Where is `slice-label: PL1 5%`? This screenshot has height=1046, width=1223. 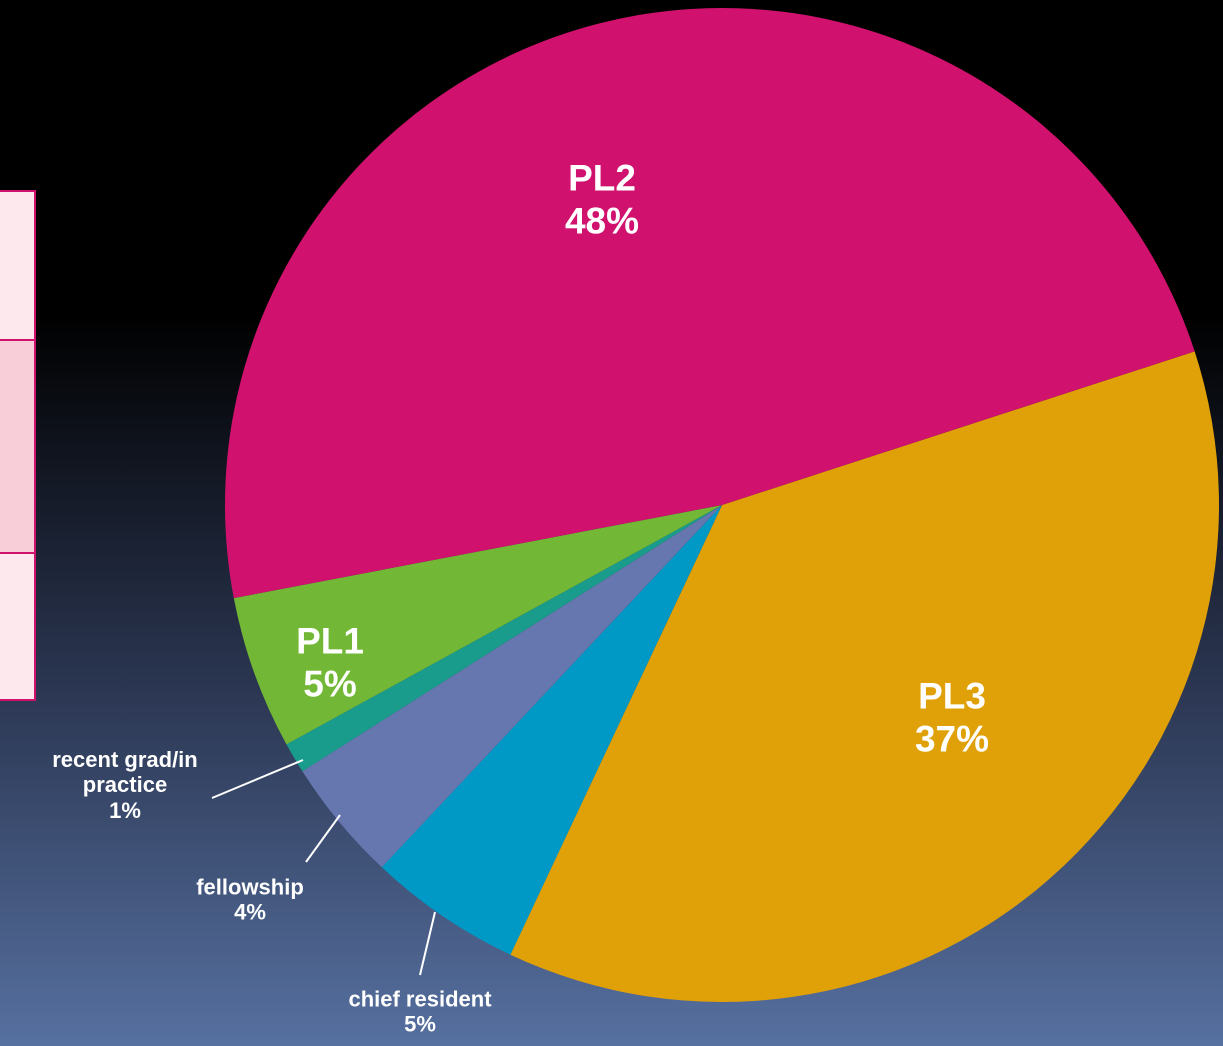 slice-label: PL1 5% is located at coordinates (330, 662).